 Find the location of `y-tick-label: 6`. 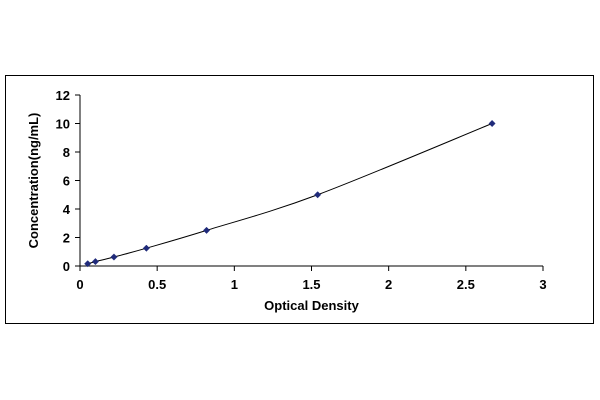

y-tick-label: 6 is located at coordinates (66, 181).